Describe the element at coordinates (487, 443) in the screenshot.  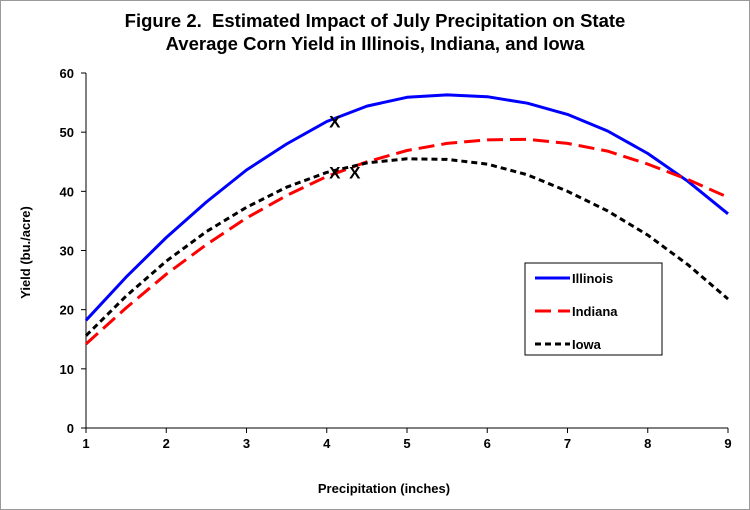
I see `x-tick-label: 6` at that location.